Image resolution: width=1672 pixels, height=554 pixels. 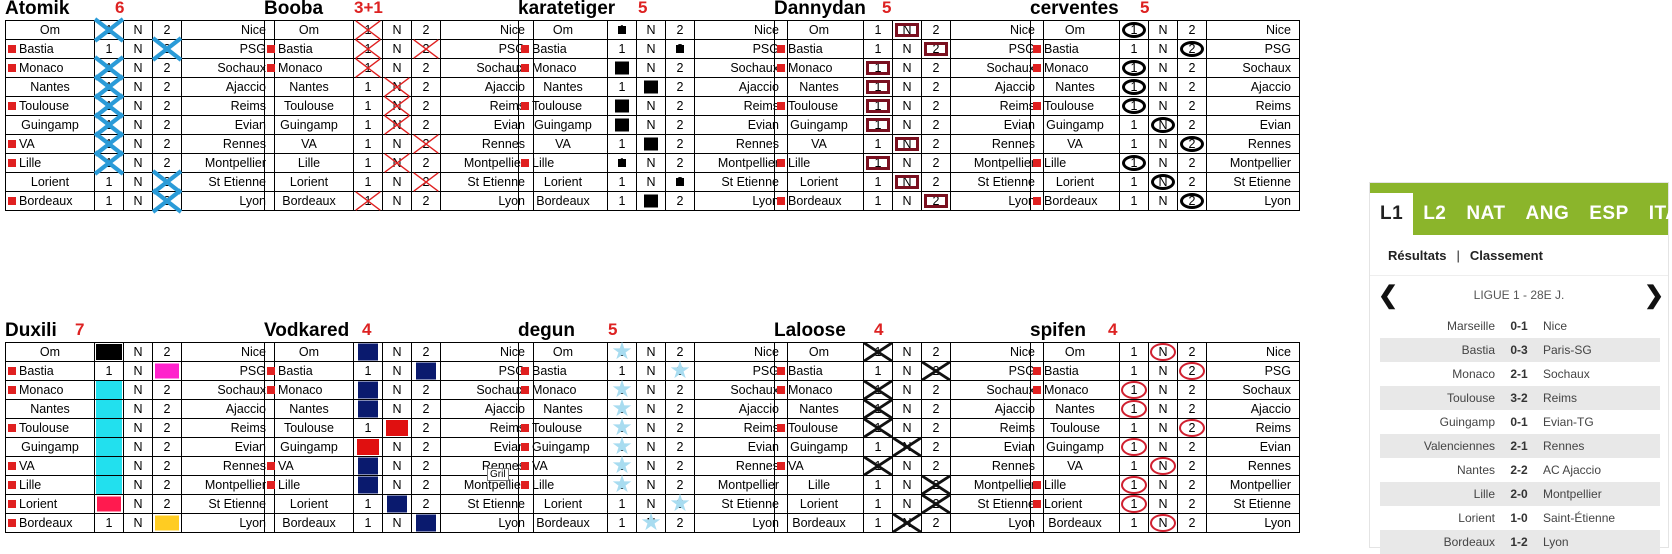 What do you see at coordinates (1520, 374) in the screenshot?
I see `result-row: Monaco 2-1 Sochaux` at bounding box center [1520, 374].